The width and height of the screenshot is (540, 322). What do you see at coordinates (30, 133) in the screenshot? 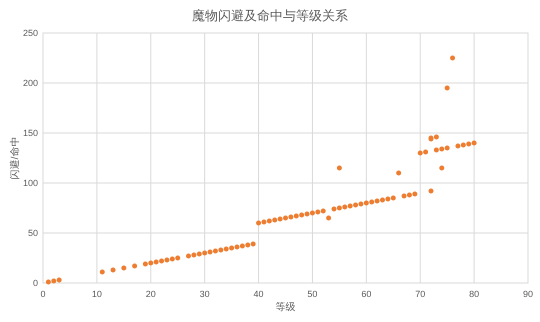
I see `y-tick-label: 150` at bounding box center [30, 133].